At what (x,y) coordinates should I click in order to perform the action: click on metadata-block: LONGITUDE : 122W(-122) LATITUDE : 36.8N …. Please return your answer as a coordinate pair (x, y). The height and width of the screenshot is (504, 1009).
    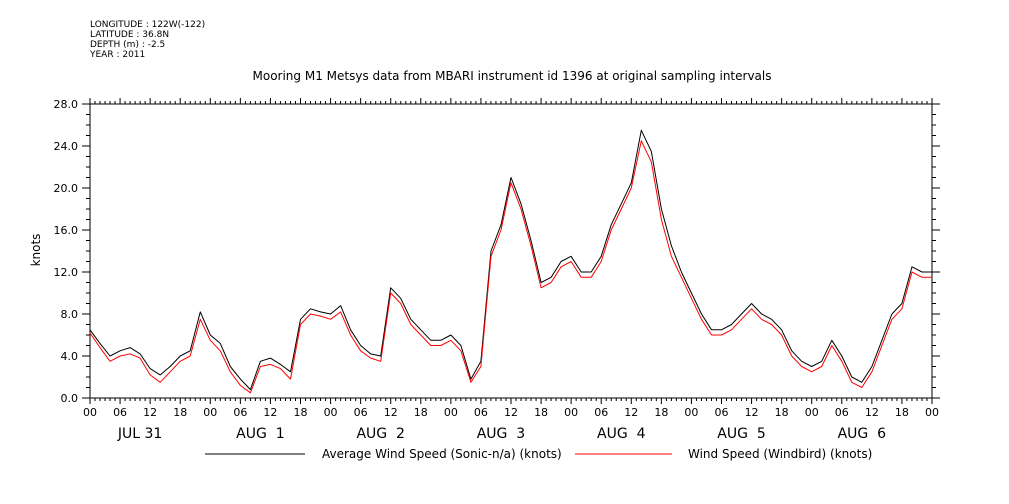
    Looking at the image, I should click on (147, 40).